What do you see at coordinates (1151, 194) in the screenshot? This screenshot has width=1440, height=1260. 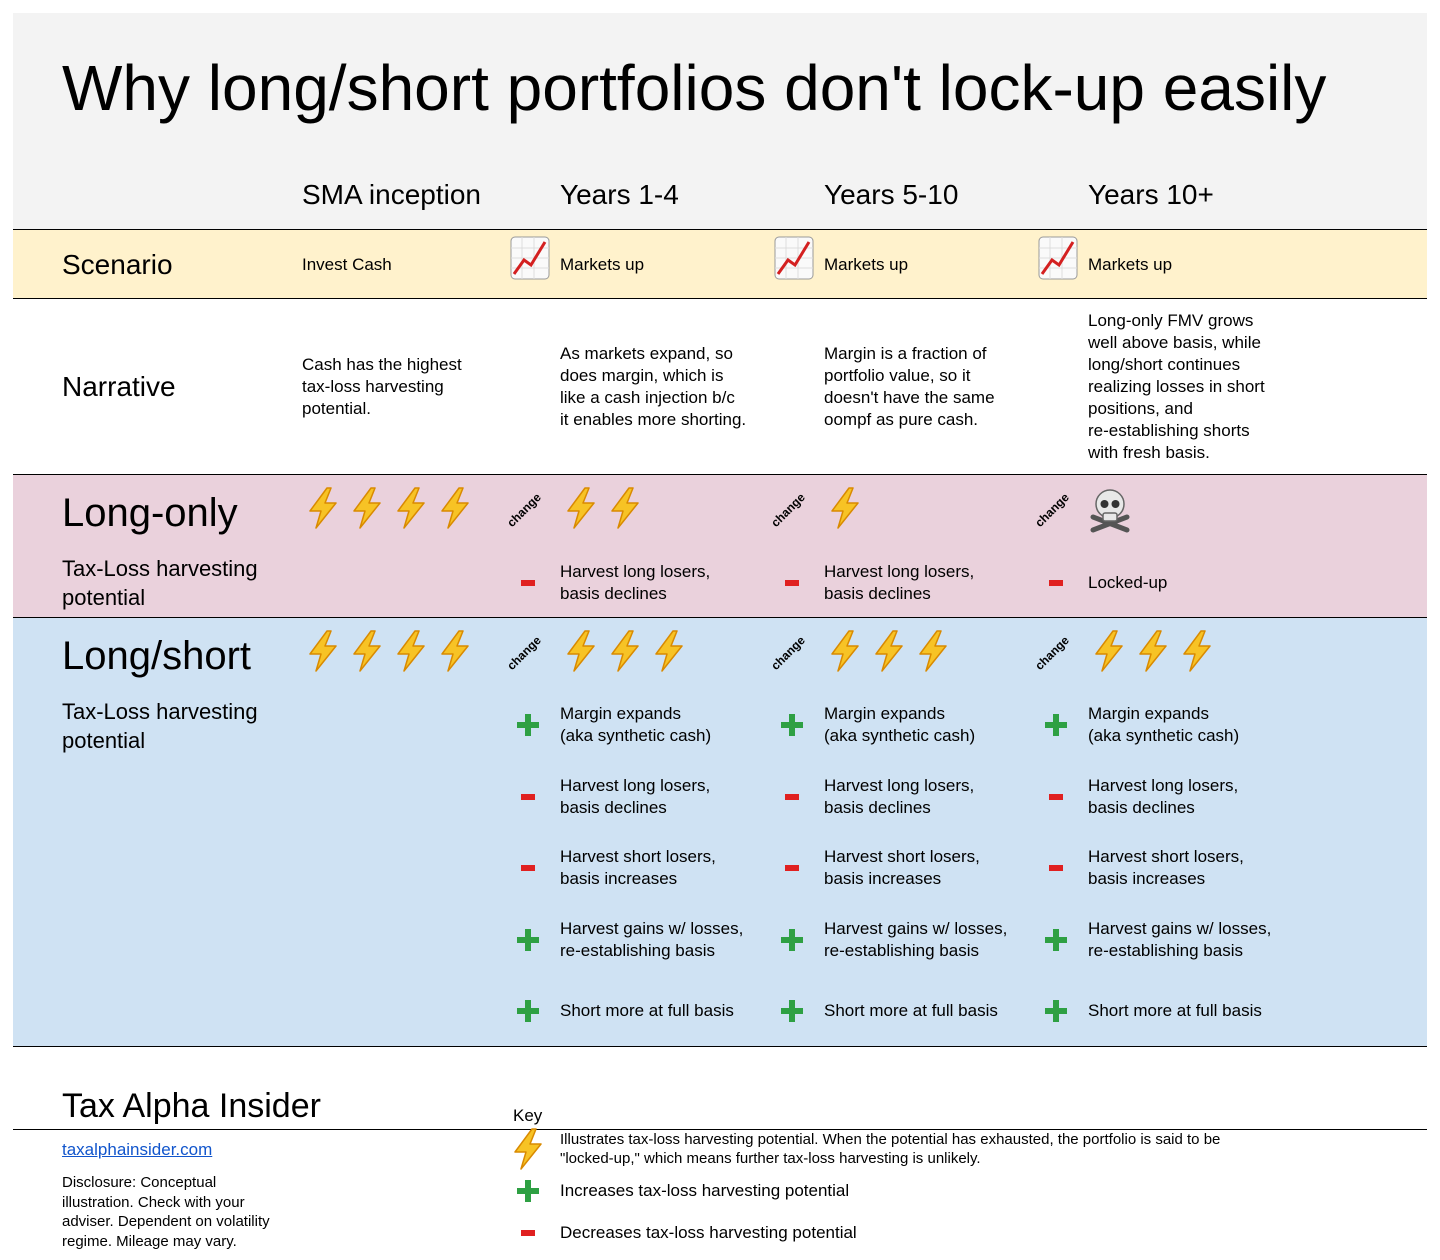 I see `column-header: Years 10+` at bounding box center [1151, 194].